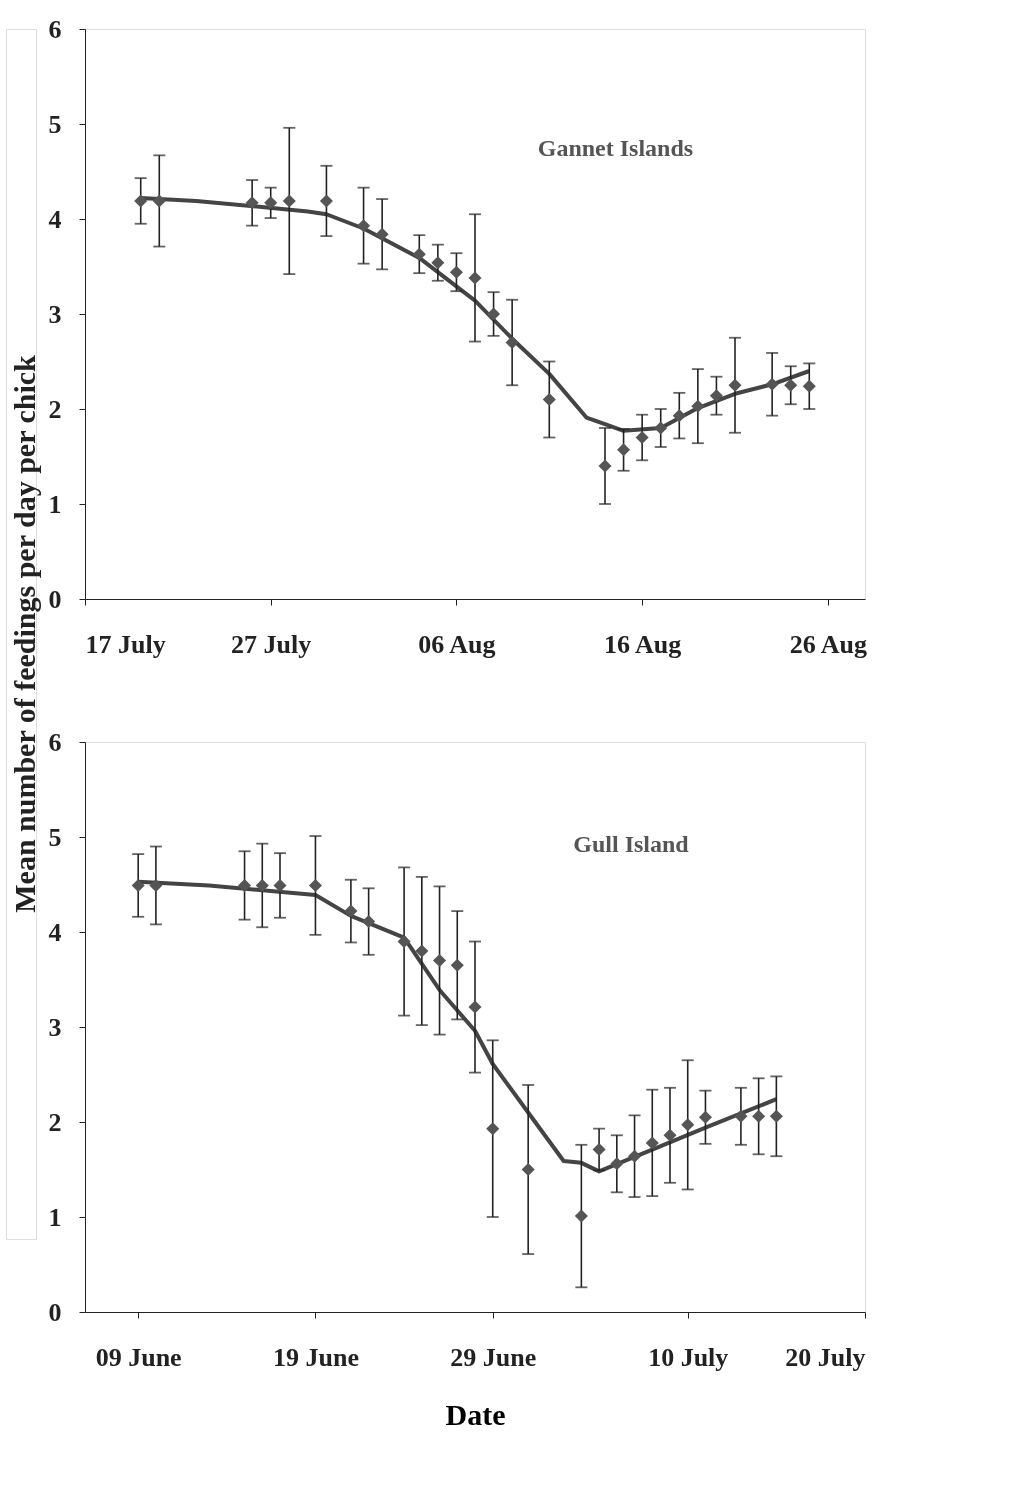  What do you see at coordinates (688, 1357) in the screenshot?
I see `x-tick-label: 10 July` at bounding box center [688, 1357].